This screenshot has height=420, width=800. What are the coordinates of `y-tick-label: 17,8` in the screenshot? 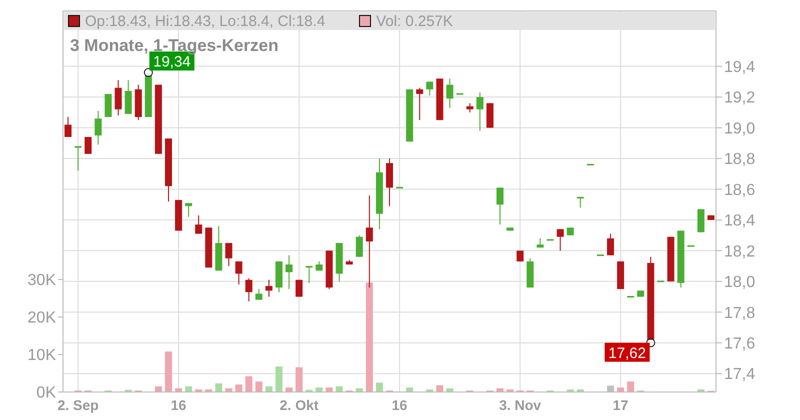 It's located at (740, 313).